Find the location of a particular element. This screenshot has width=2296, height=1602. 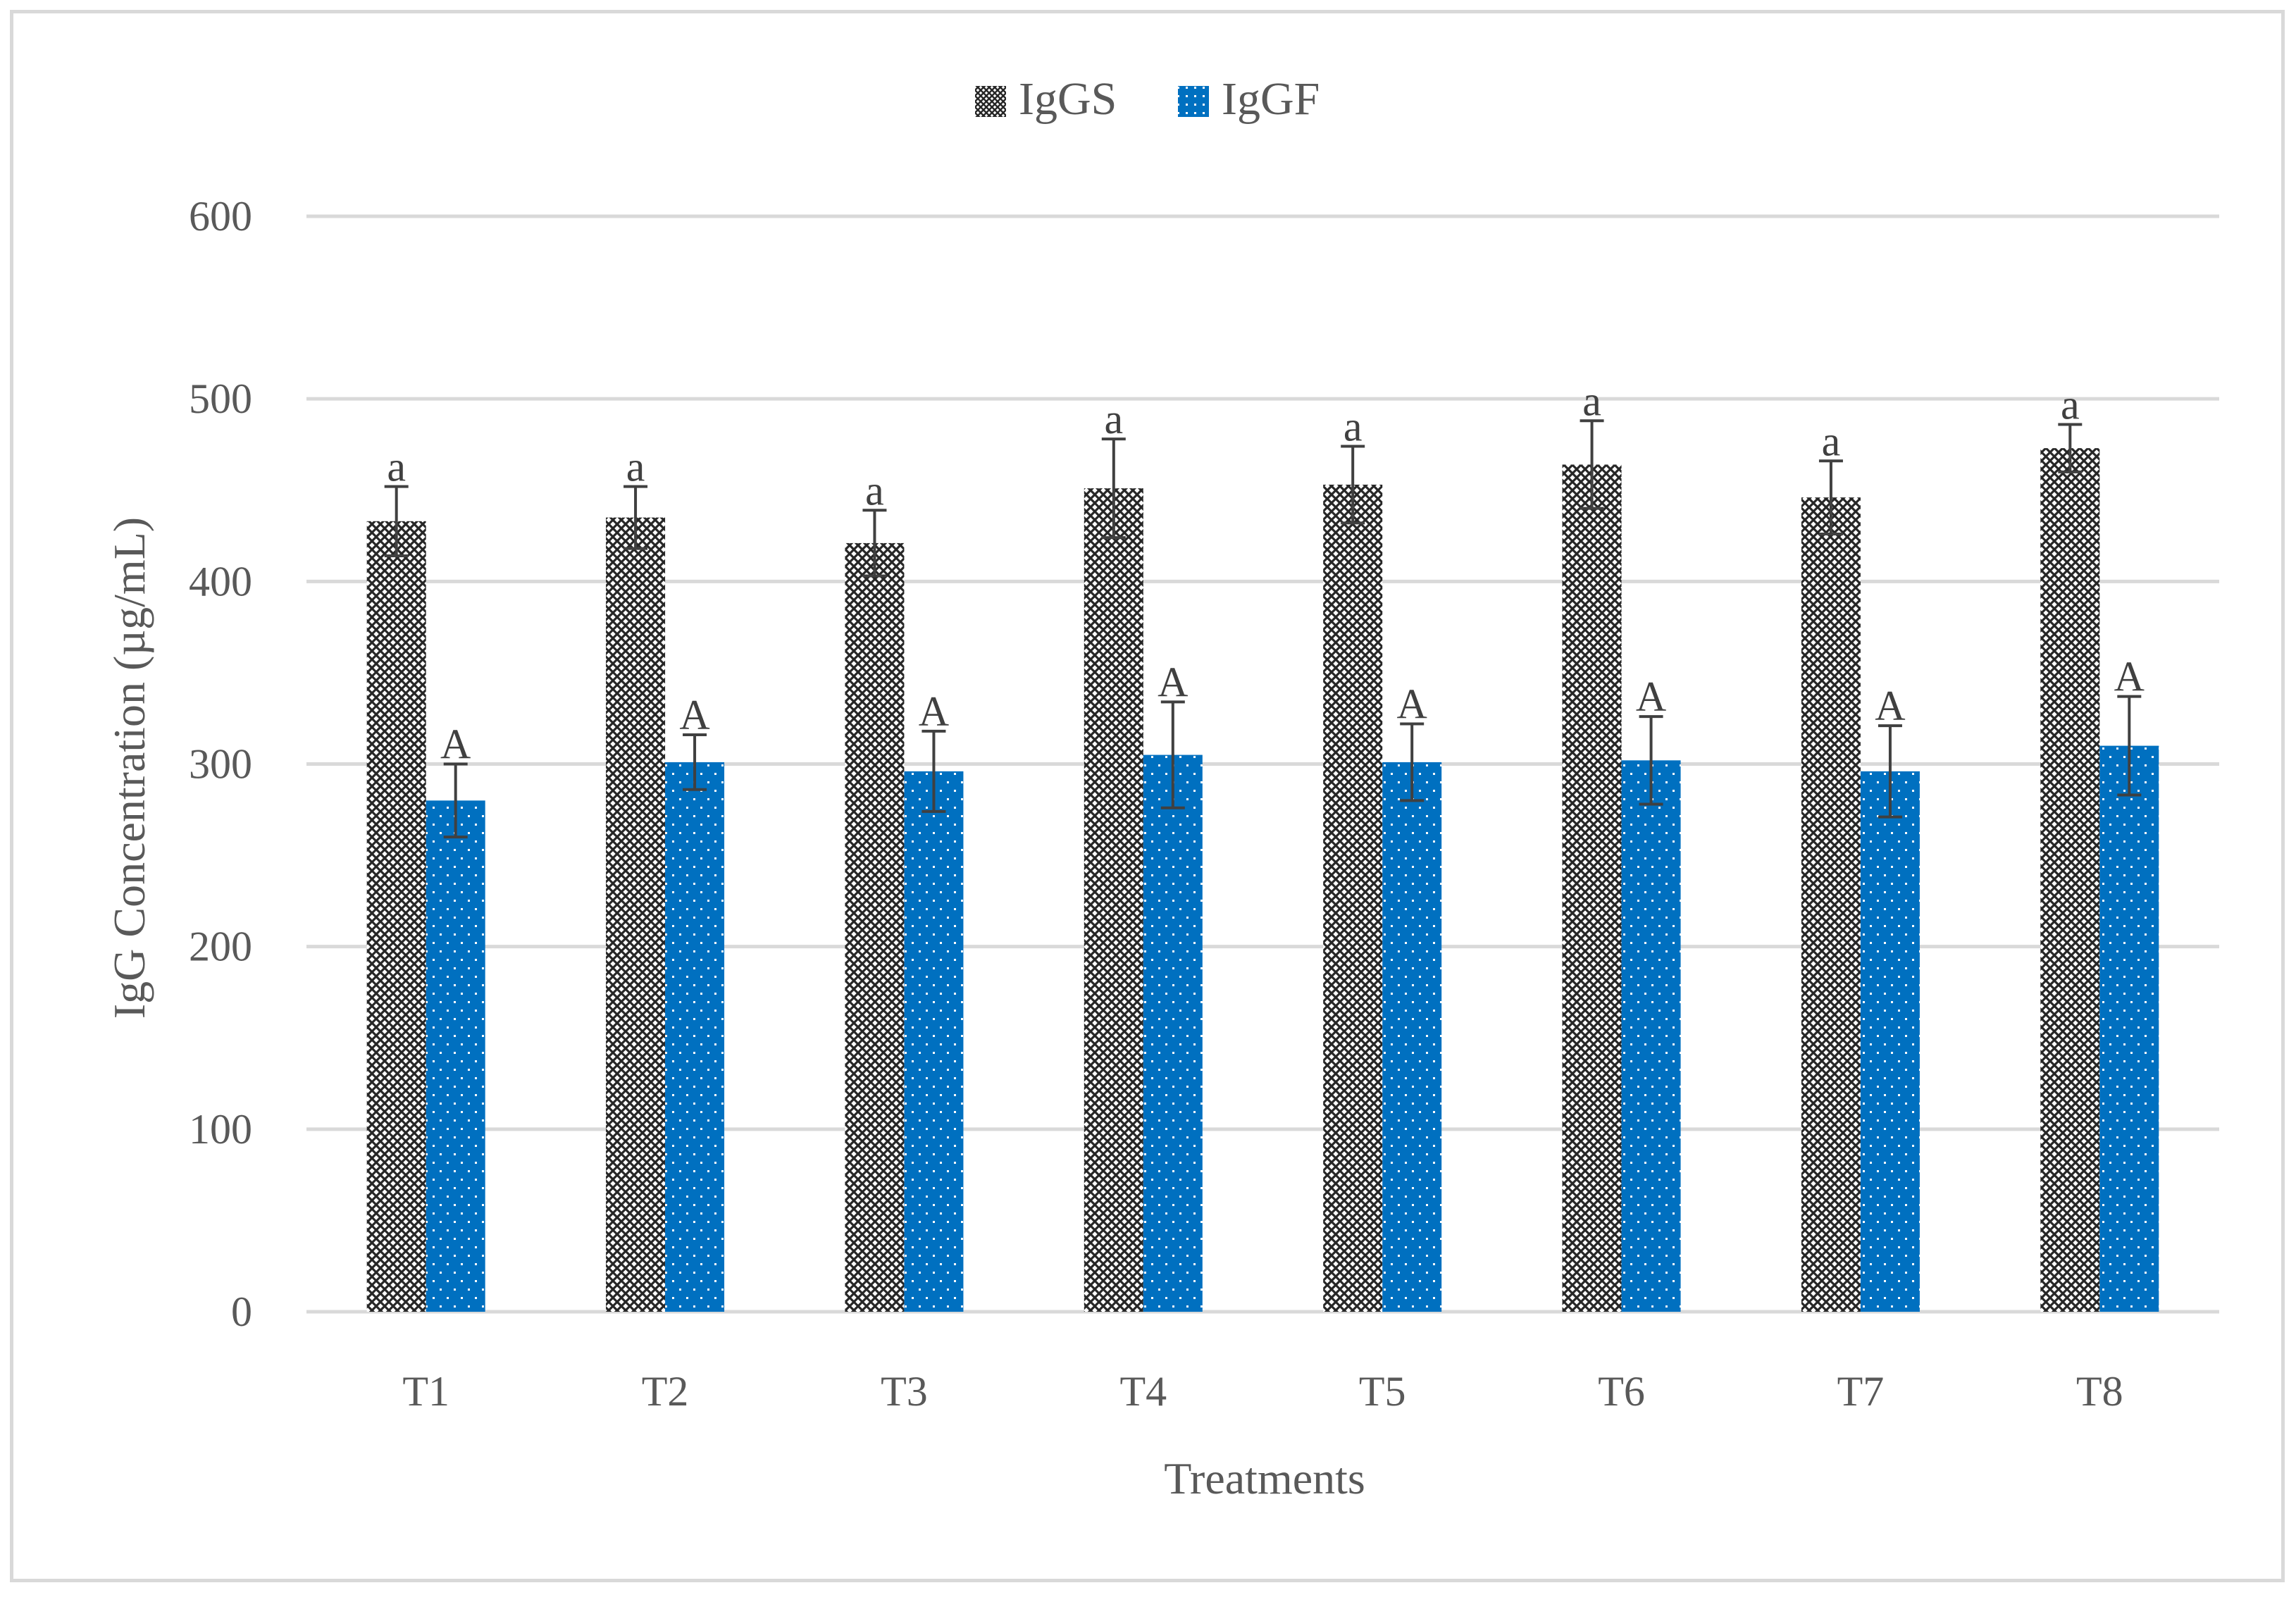

bar-iggs-t4 is located at coordinates (1113, 900).